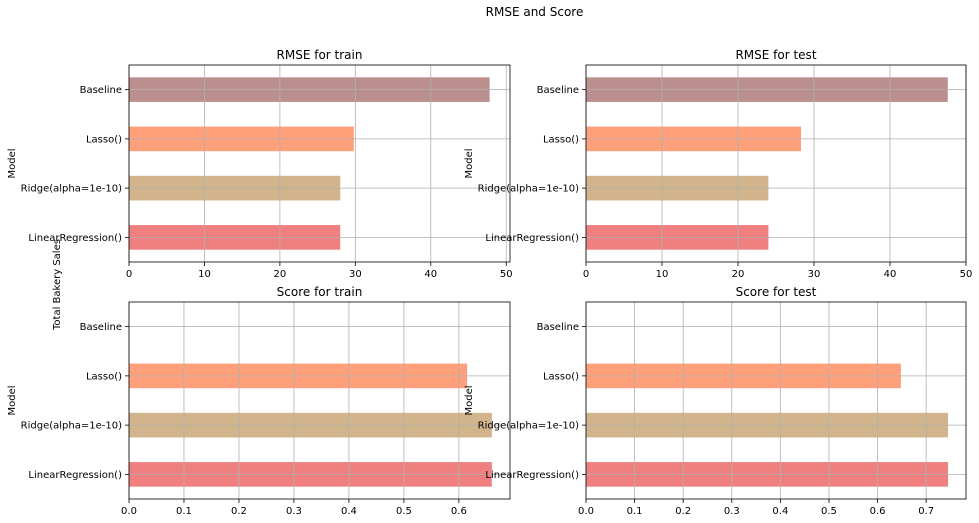 The height and width of the screenshot is (523, 979). Describe the element at coordinates (320, 292) in the screenshot. I see `subplot-title: Score for train` at that location.